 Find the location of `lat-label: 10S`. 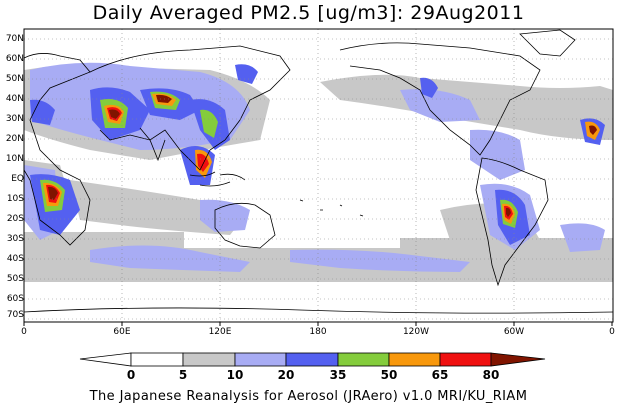

lat-label: 10S is located at coordinates (15, 199).